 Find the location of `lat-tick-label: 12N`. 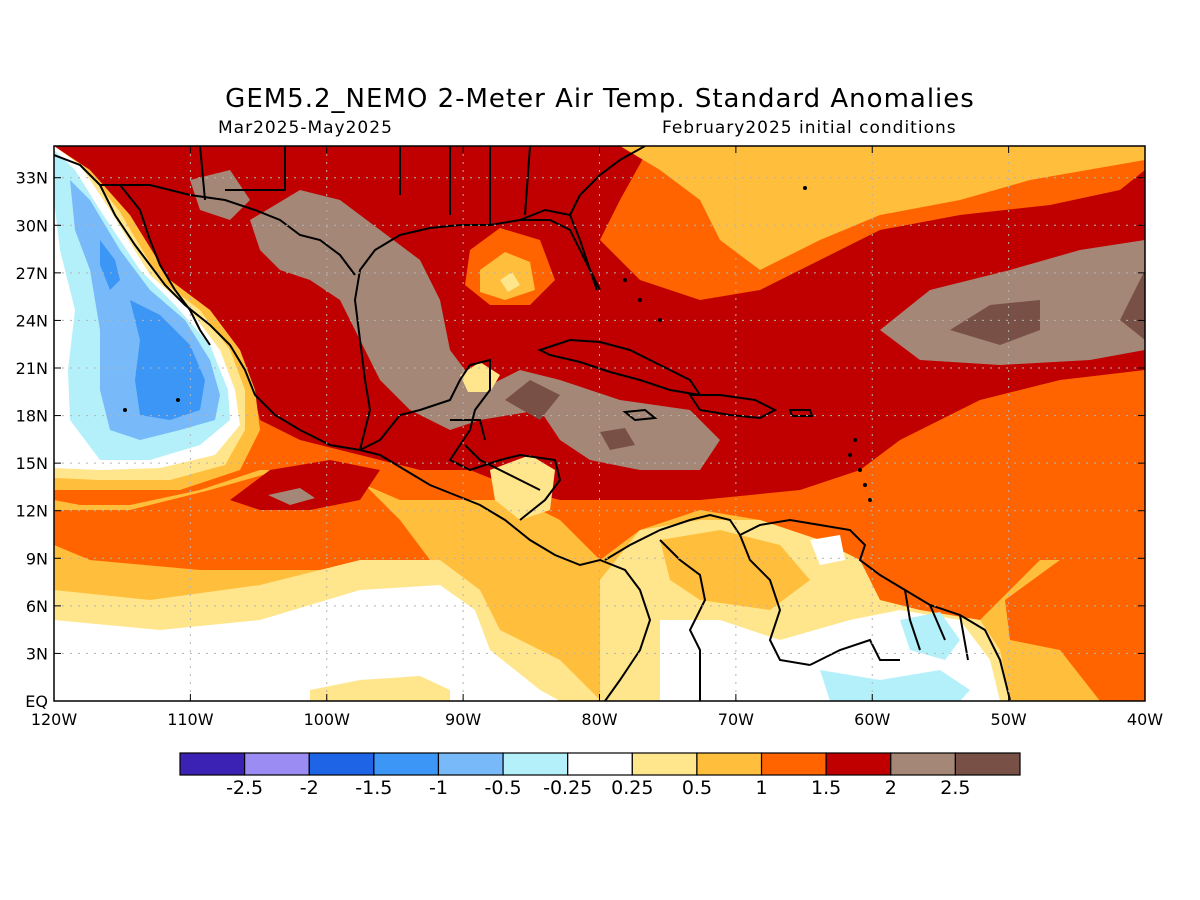

lat-tick-label: 12N is located at coordinates (32, 511).